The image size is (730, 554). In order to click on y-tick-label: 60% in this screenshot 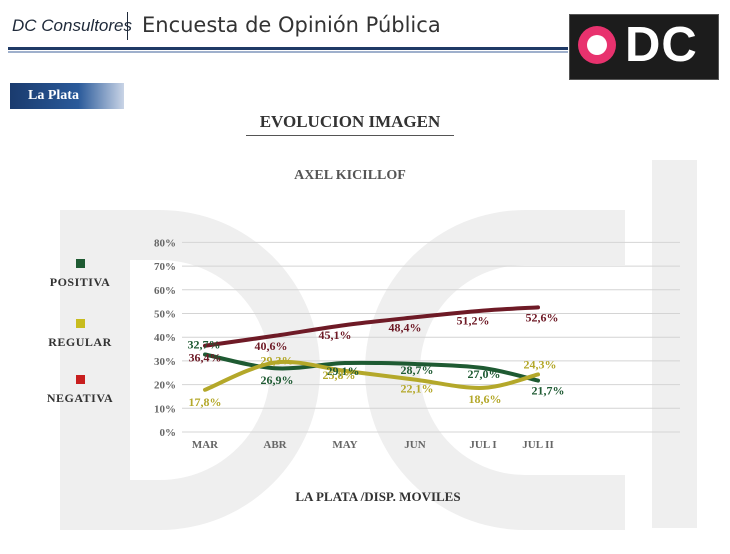, I will do `click(165, 291)`.